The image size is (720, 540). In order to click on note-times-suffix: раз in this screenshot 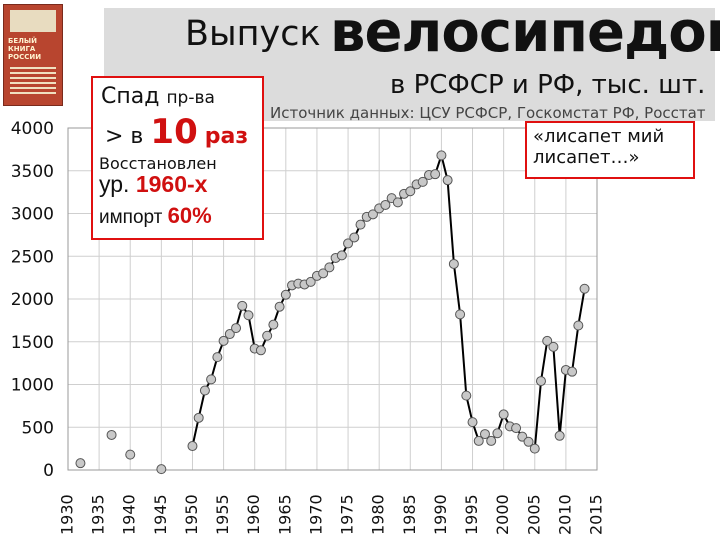, I will do `click(226, 136)`.